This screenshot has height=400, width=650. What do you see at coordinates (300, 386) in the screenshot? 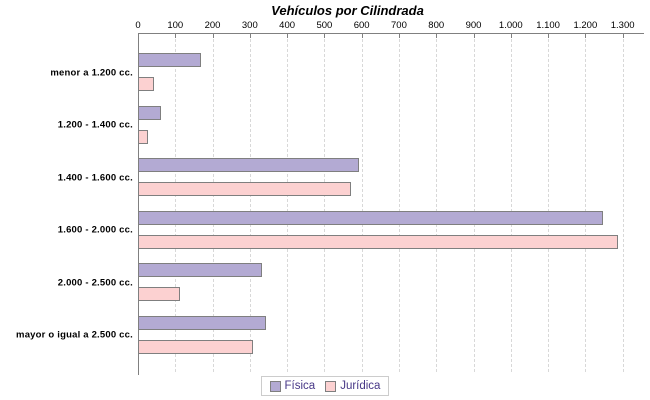
I see `legend-label-fisica: Física` at bounding box center [300, 386].